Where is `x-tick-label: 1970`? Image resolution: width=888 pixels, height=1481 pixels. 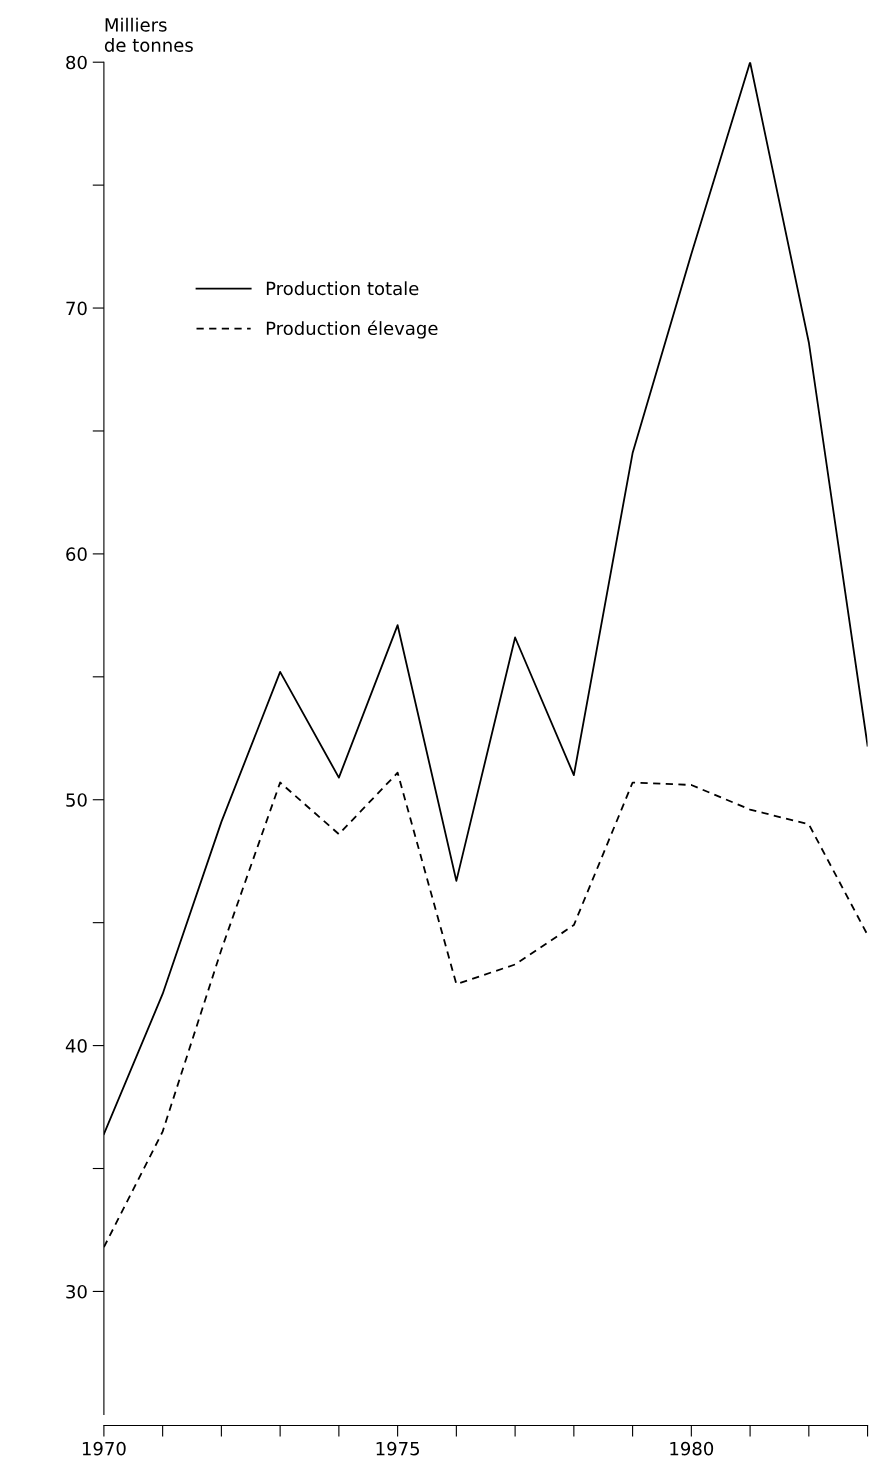
x-tick-label: 1970 is located at coordinates (104, 1448).